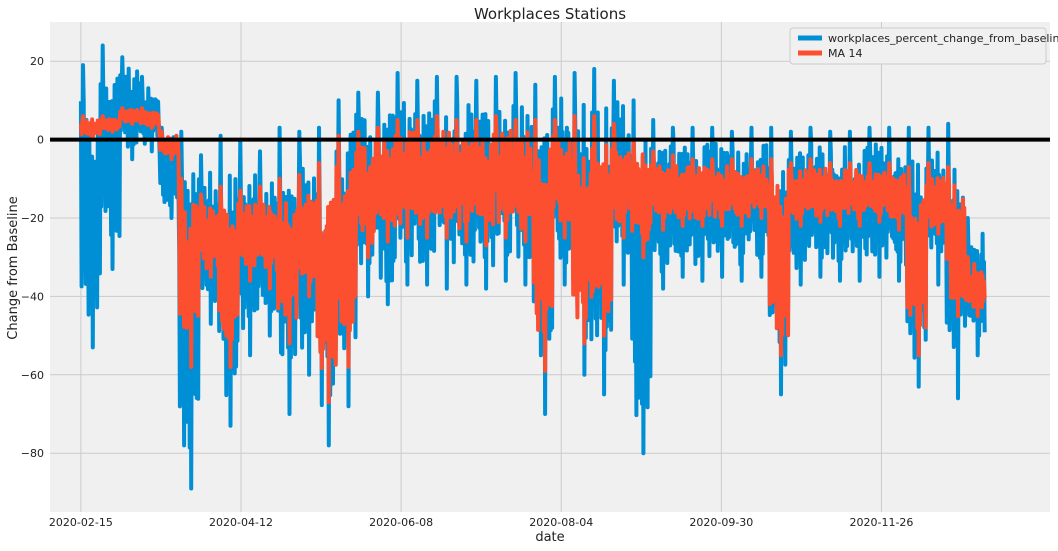 The image size is (1058, 551). I want to click on x-tick-label: 2020-08-04, so click(561, 522).